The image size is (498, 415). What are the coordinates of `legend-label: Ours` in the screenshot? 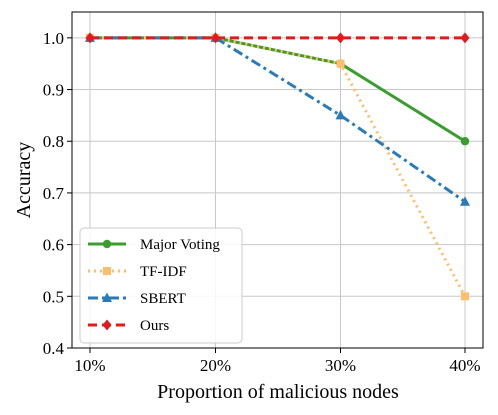 It's located at (154, 326).